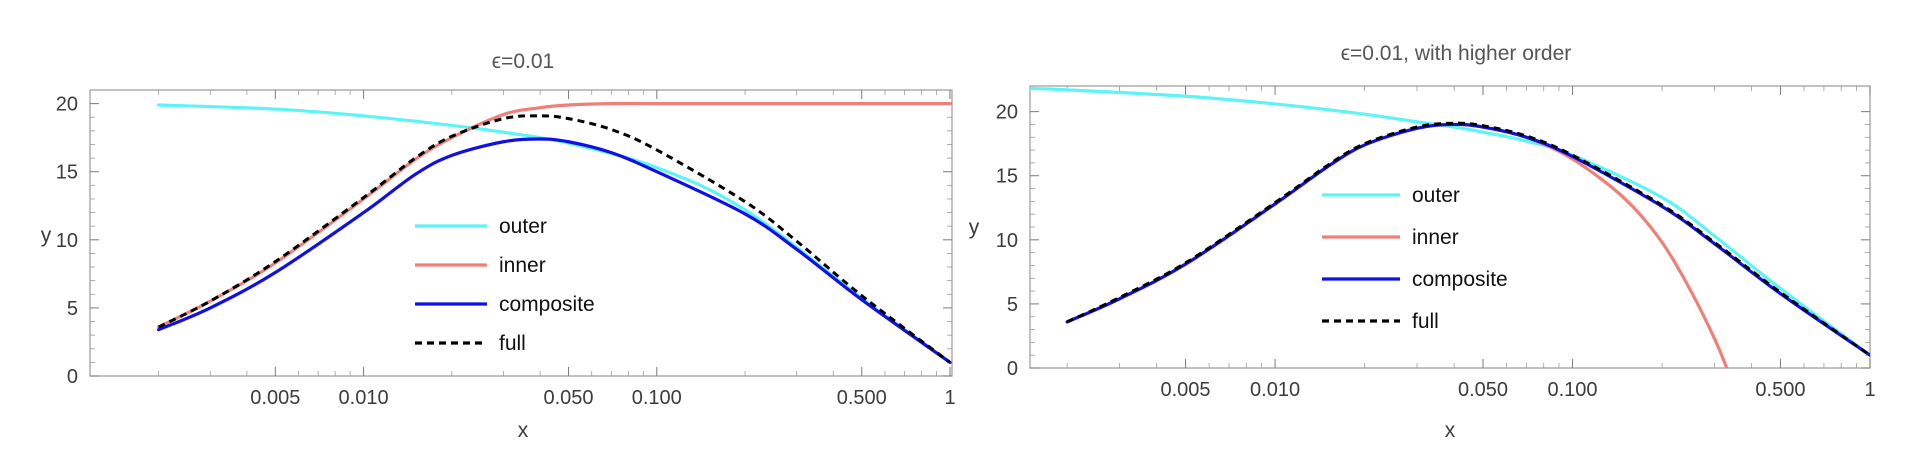 This screenshot has height=452, width=1916. I want to click on chart-right-xlabel: x, so click(1450, 430).